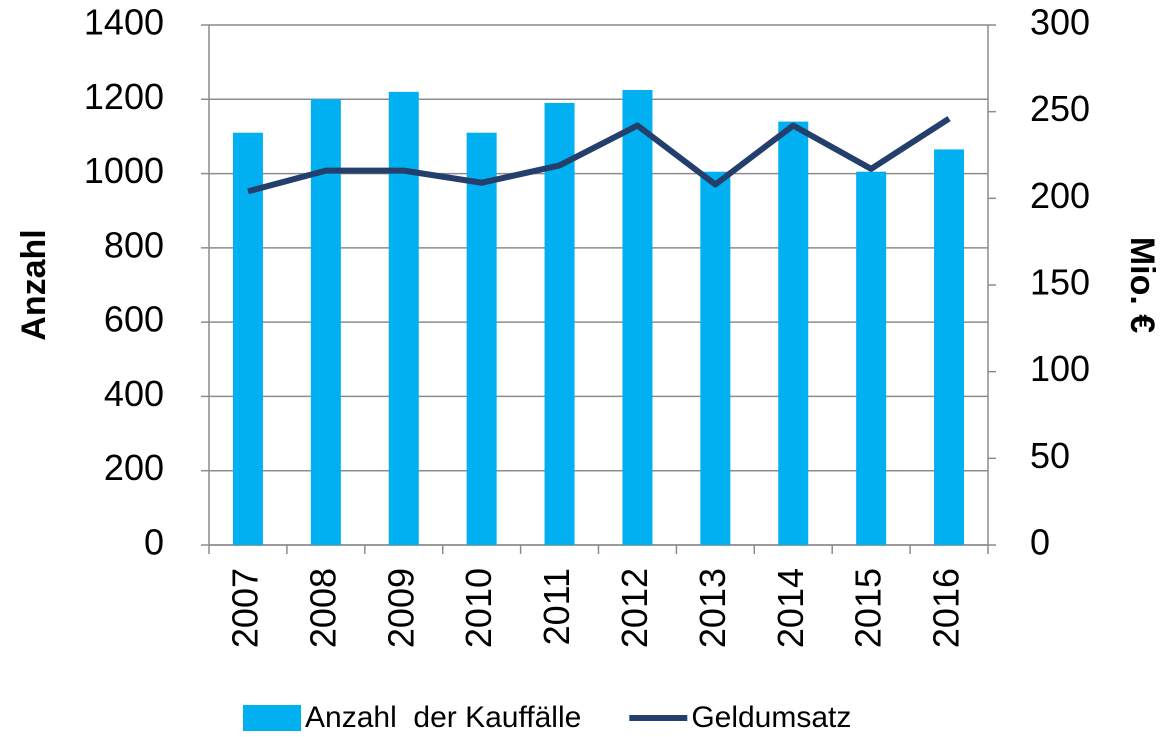  Describe the element at coordinates (272, 718) in the screenshot. I see `legend-swatch` at that location.